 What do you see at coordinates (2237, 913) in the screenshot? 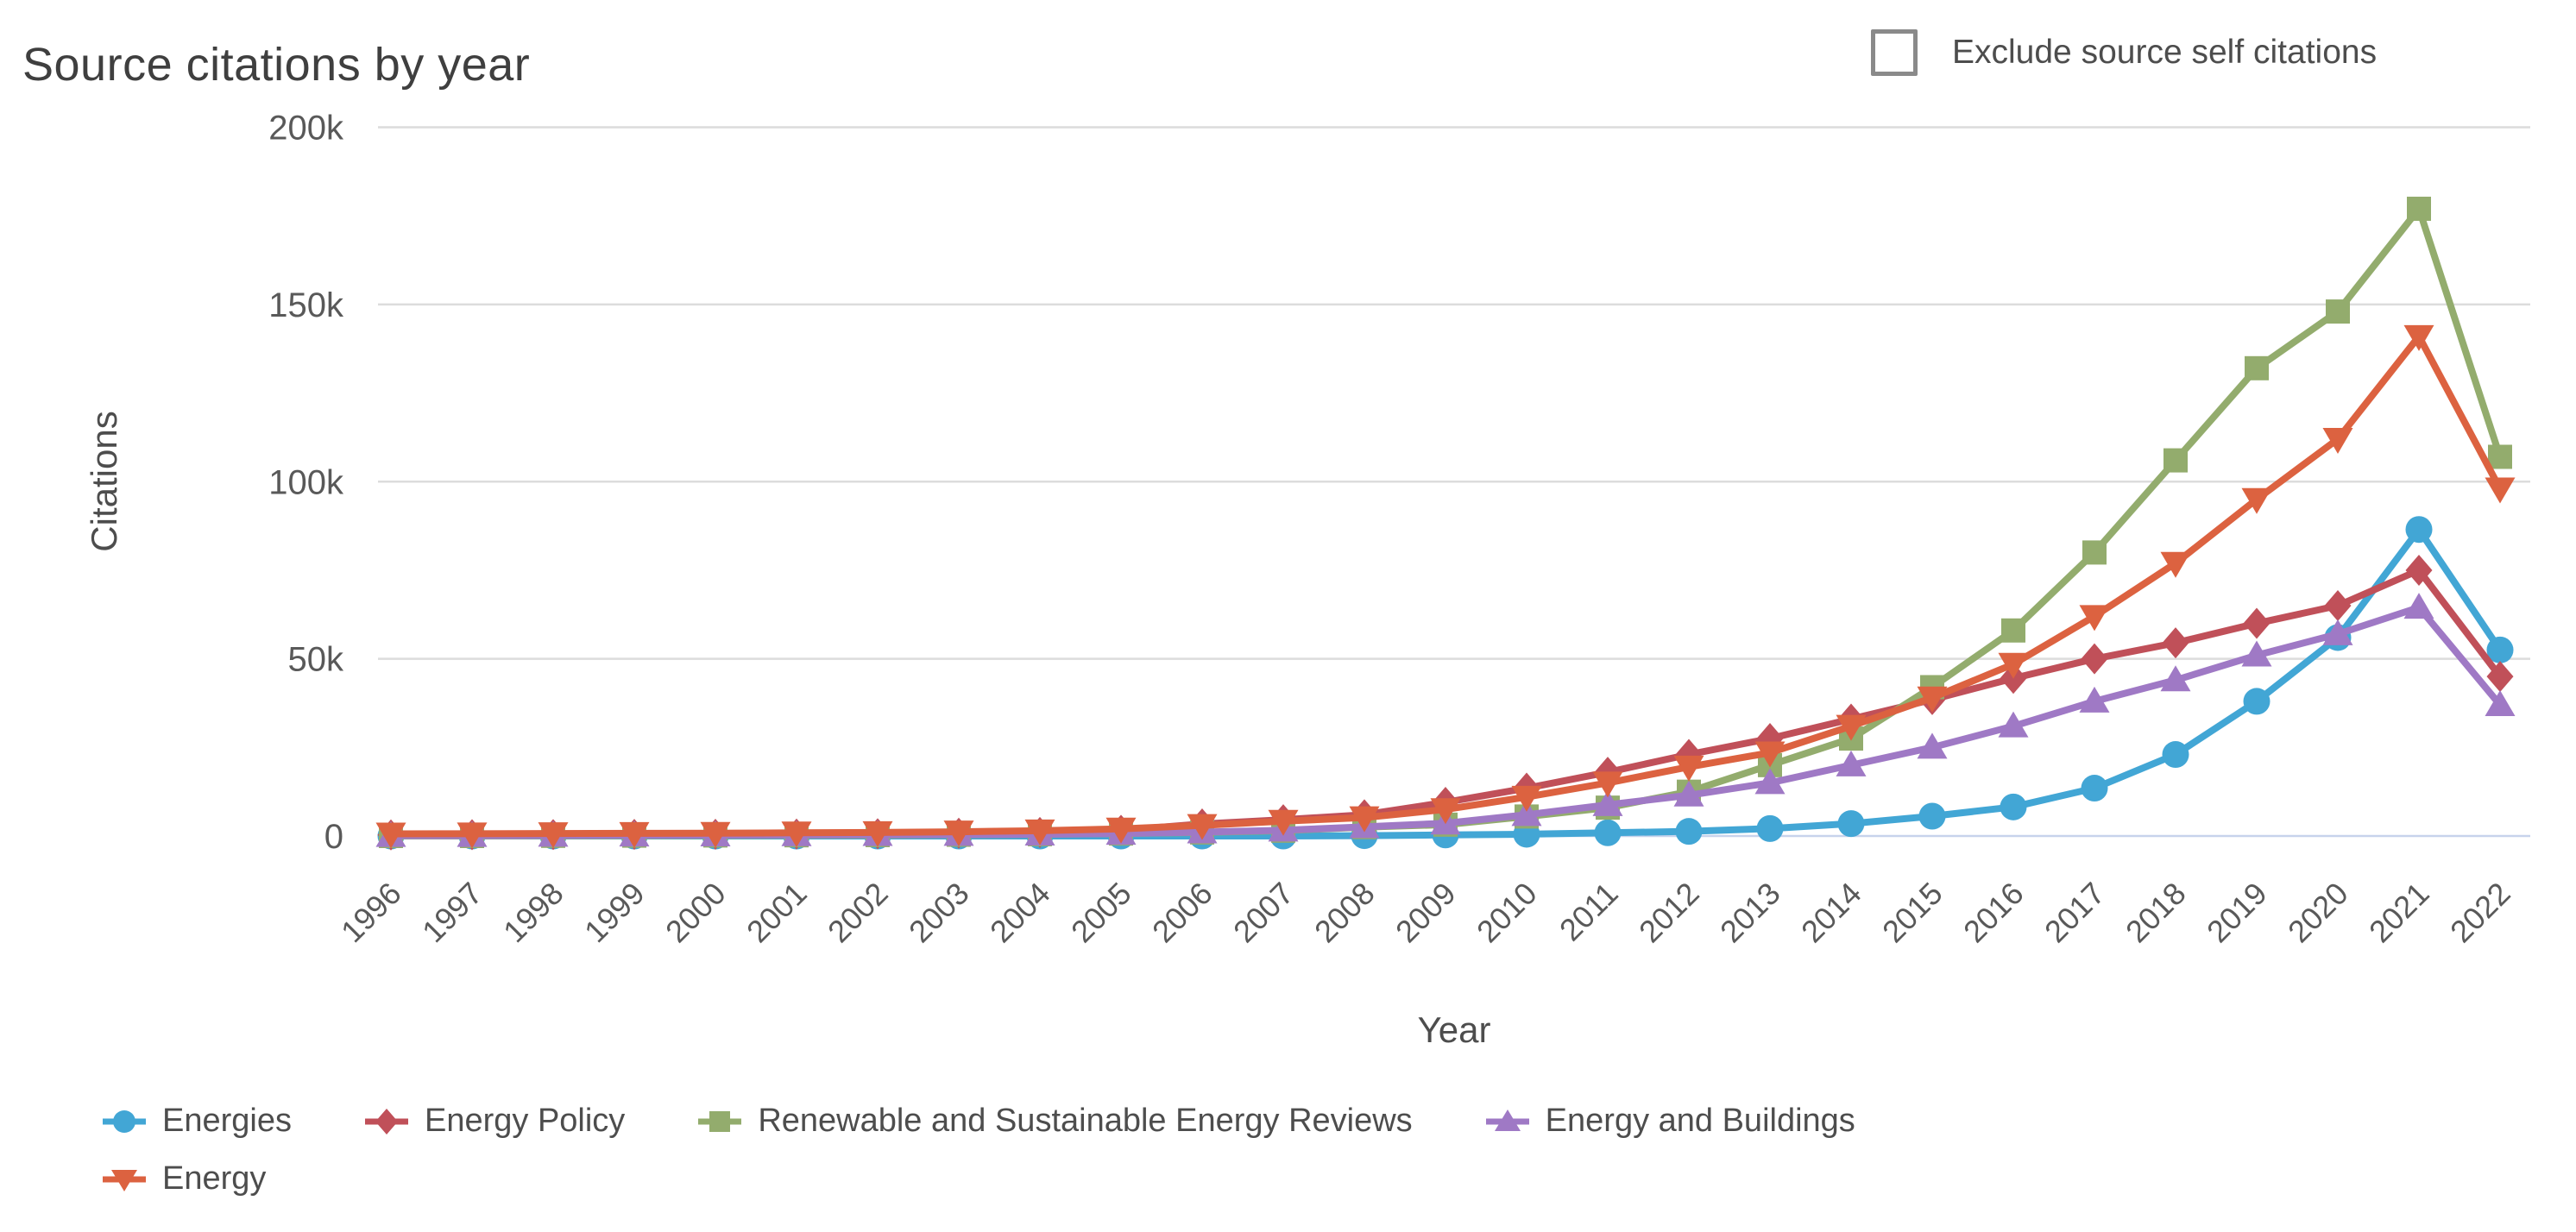
I see `svg-text: 2019` at bounding box center [2237, 913].